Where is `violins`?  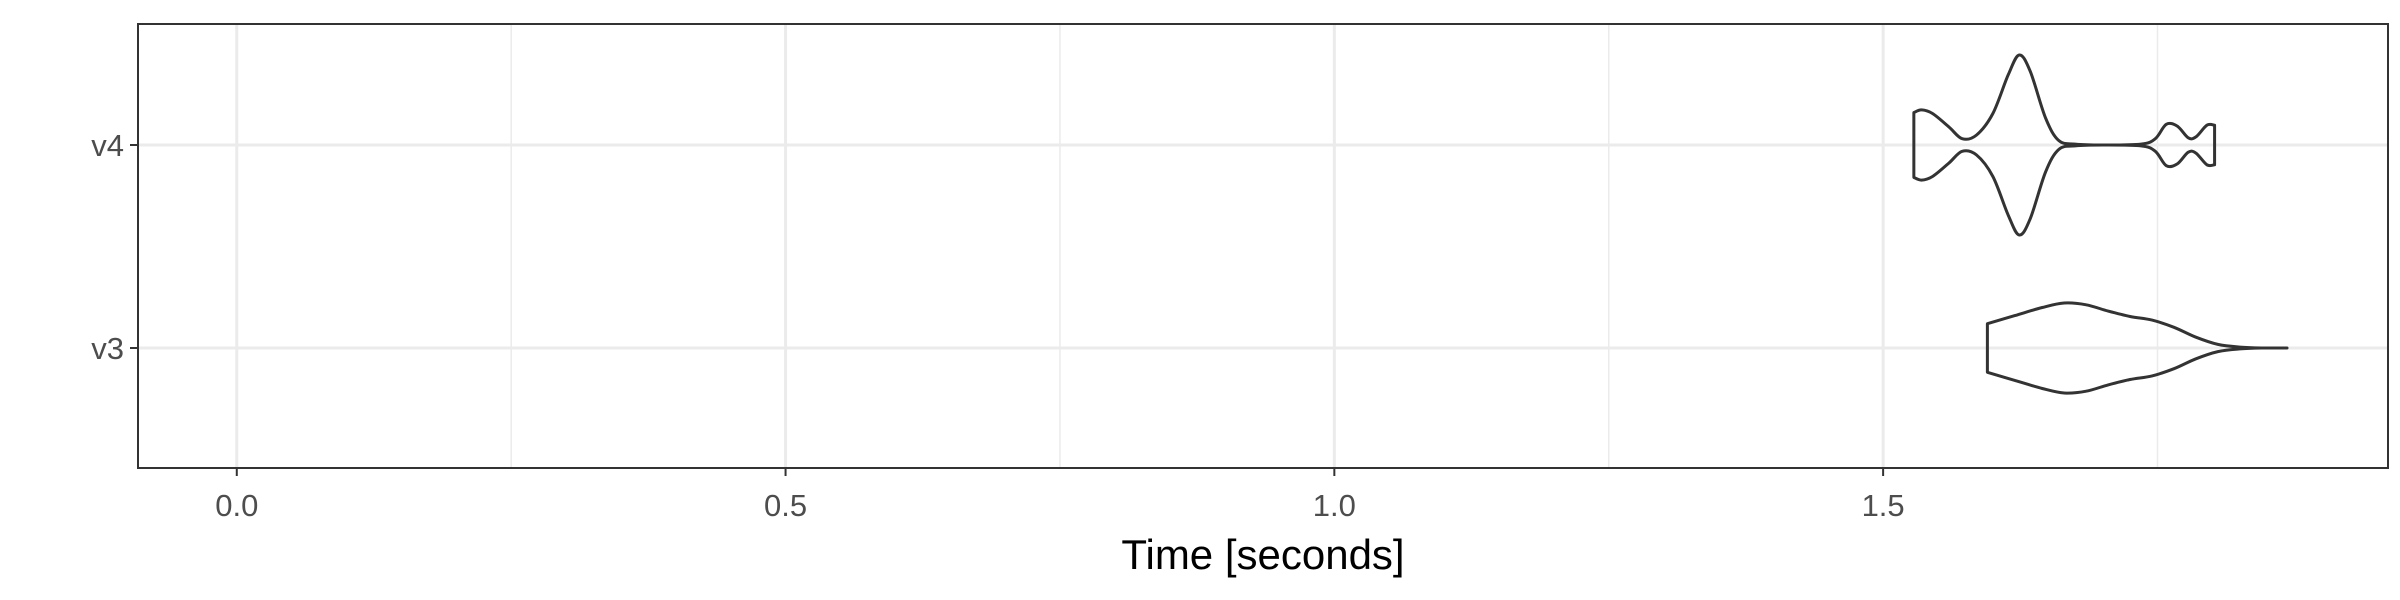 violins is located at coordinates (2100, 224).